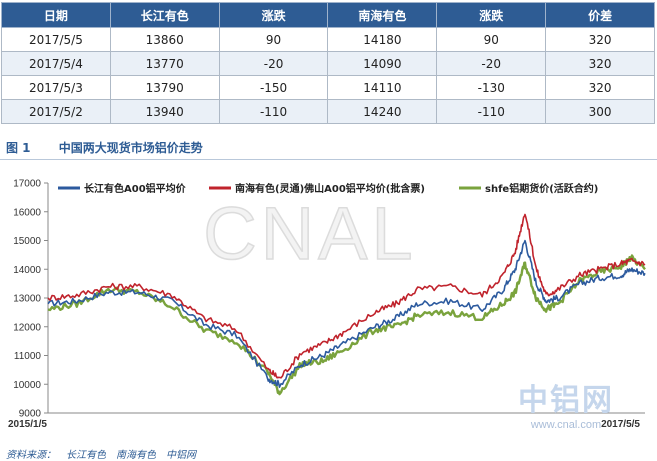 Image resolution: width=657 pixels, height=461 pixels. Describe the element at coordinates (28, 356) in the screenshot. I see `y-tick-label: 11000` at that location.